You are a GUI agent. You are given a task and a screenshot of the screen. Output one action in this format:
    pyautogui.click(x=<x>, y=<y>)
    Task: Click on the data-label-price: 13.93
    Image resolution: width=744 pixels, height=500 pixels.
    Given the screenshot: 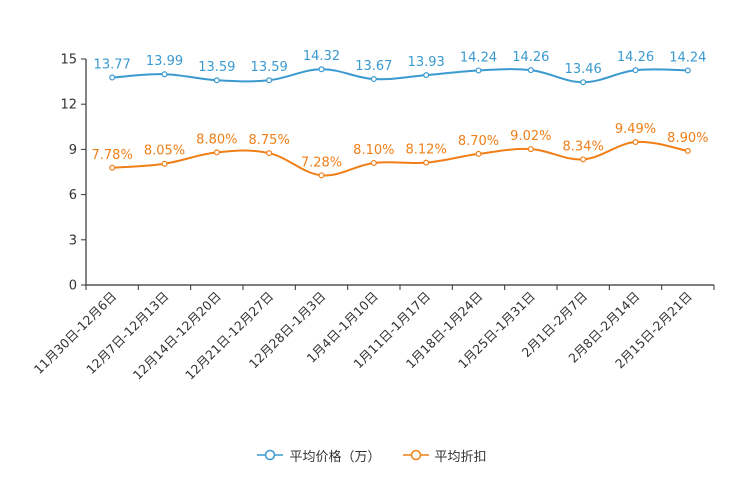 What is the action you would take?
    pyautogui.click(x=426, y=62)
    